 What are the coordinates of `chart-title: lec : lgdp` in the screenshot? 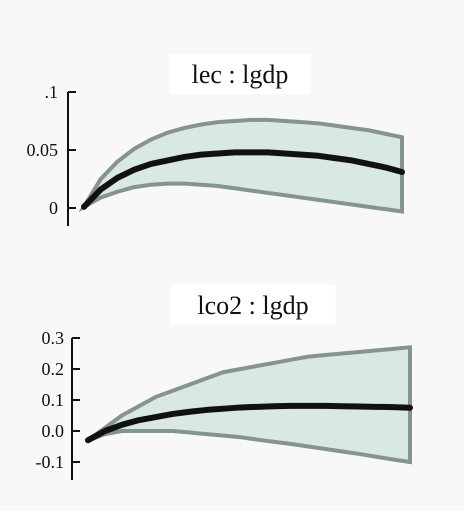 It's located at (240, 74).